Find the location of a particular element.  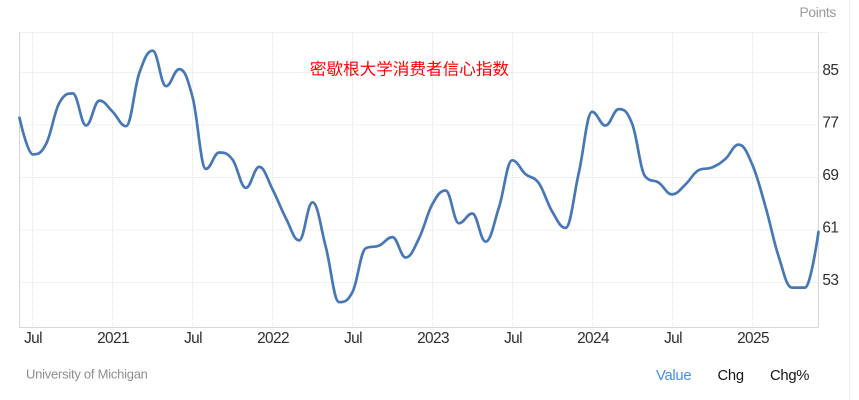

svg-text: Chg% is located at coordinates (789, 376).